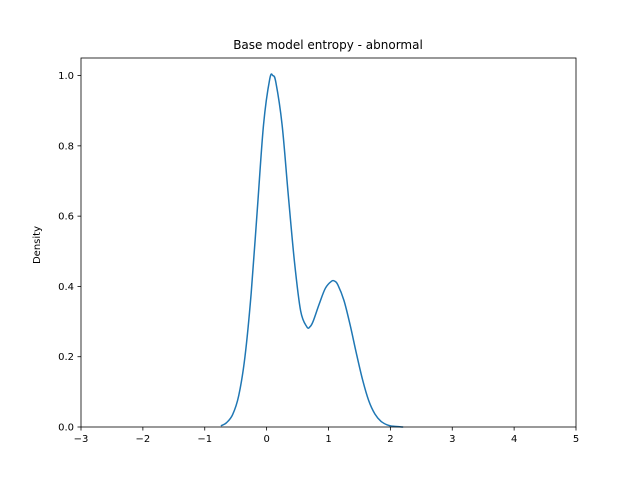  Describe the element at coordinates (66, 76) in the screenshot. I see `y-tick-label: 1.0` at that location.